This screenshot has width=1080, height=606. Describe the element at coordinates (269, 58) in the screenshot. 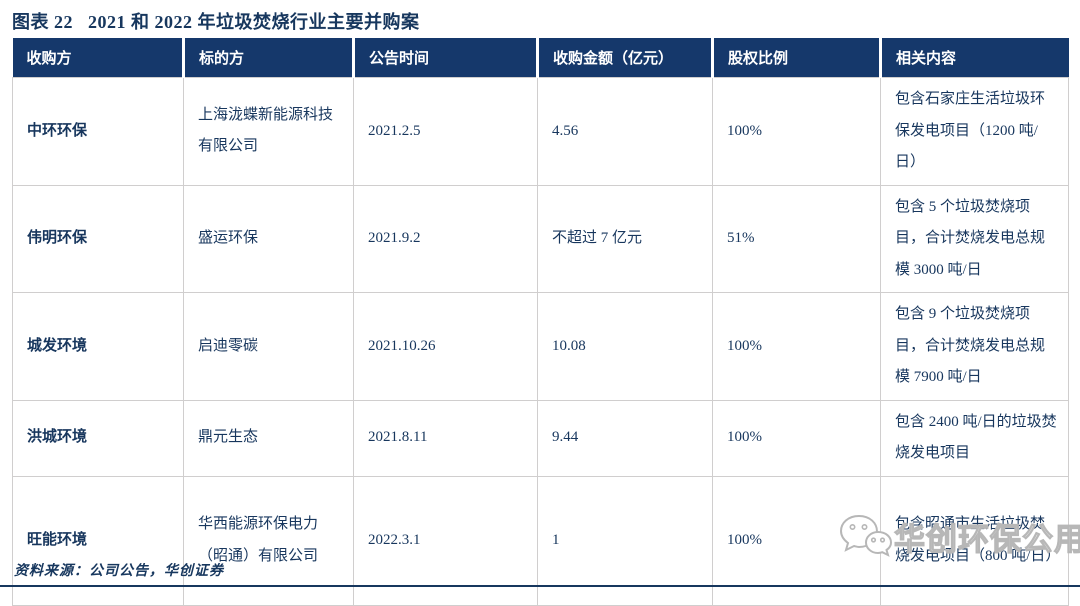

I see `header-target: 标的方` at that location.